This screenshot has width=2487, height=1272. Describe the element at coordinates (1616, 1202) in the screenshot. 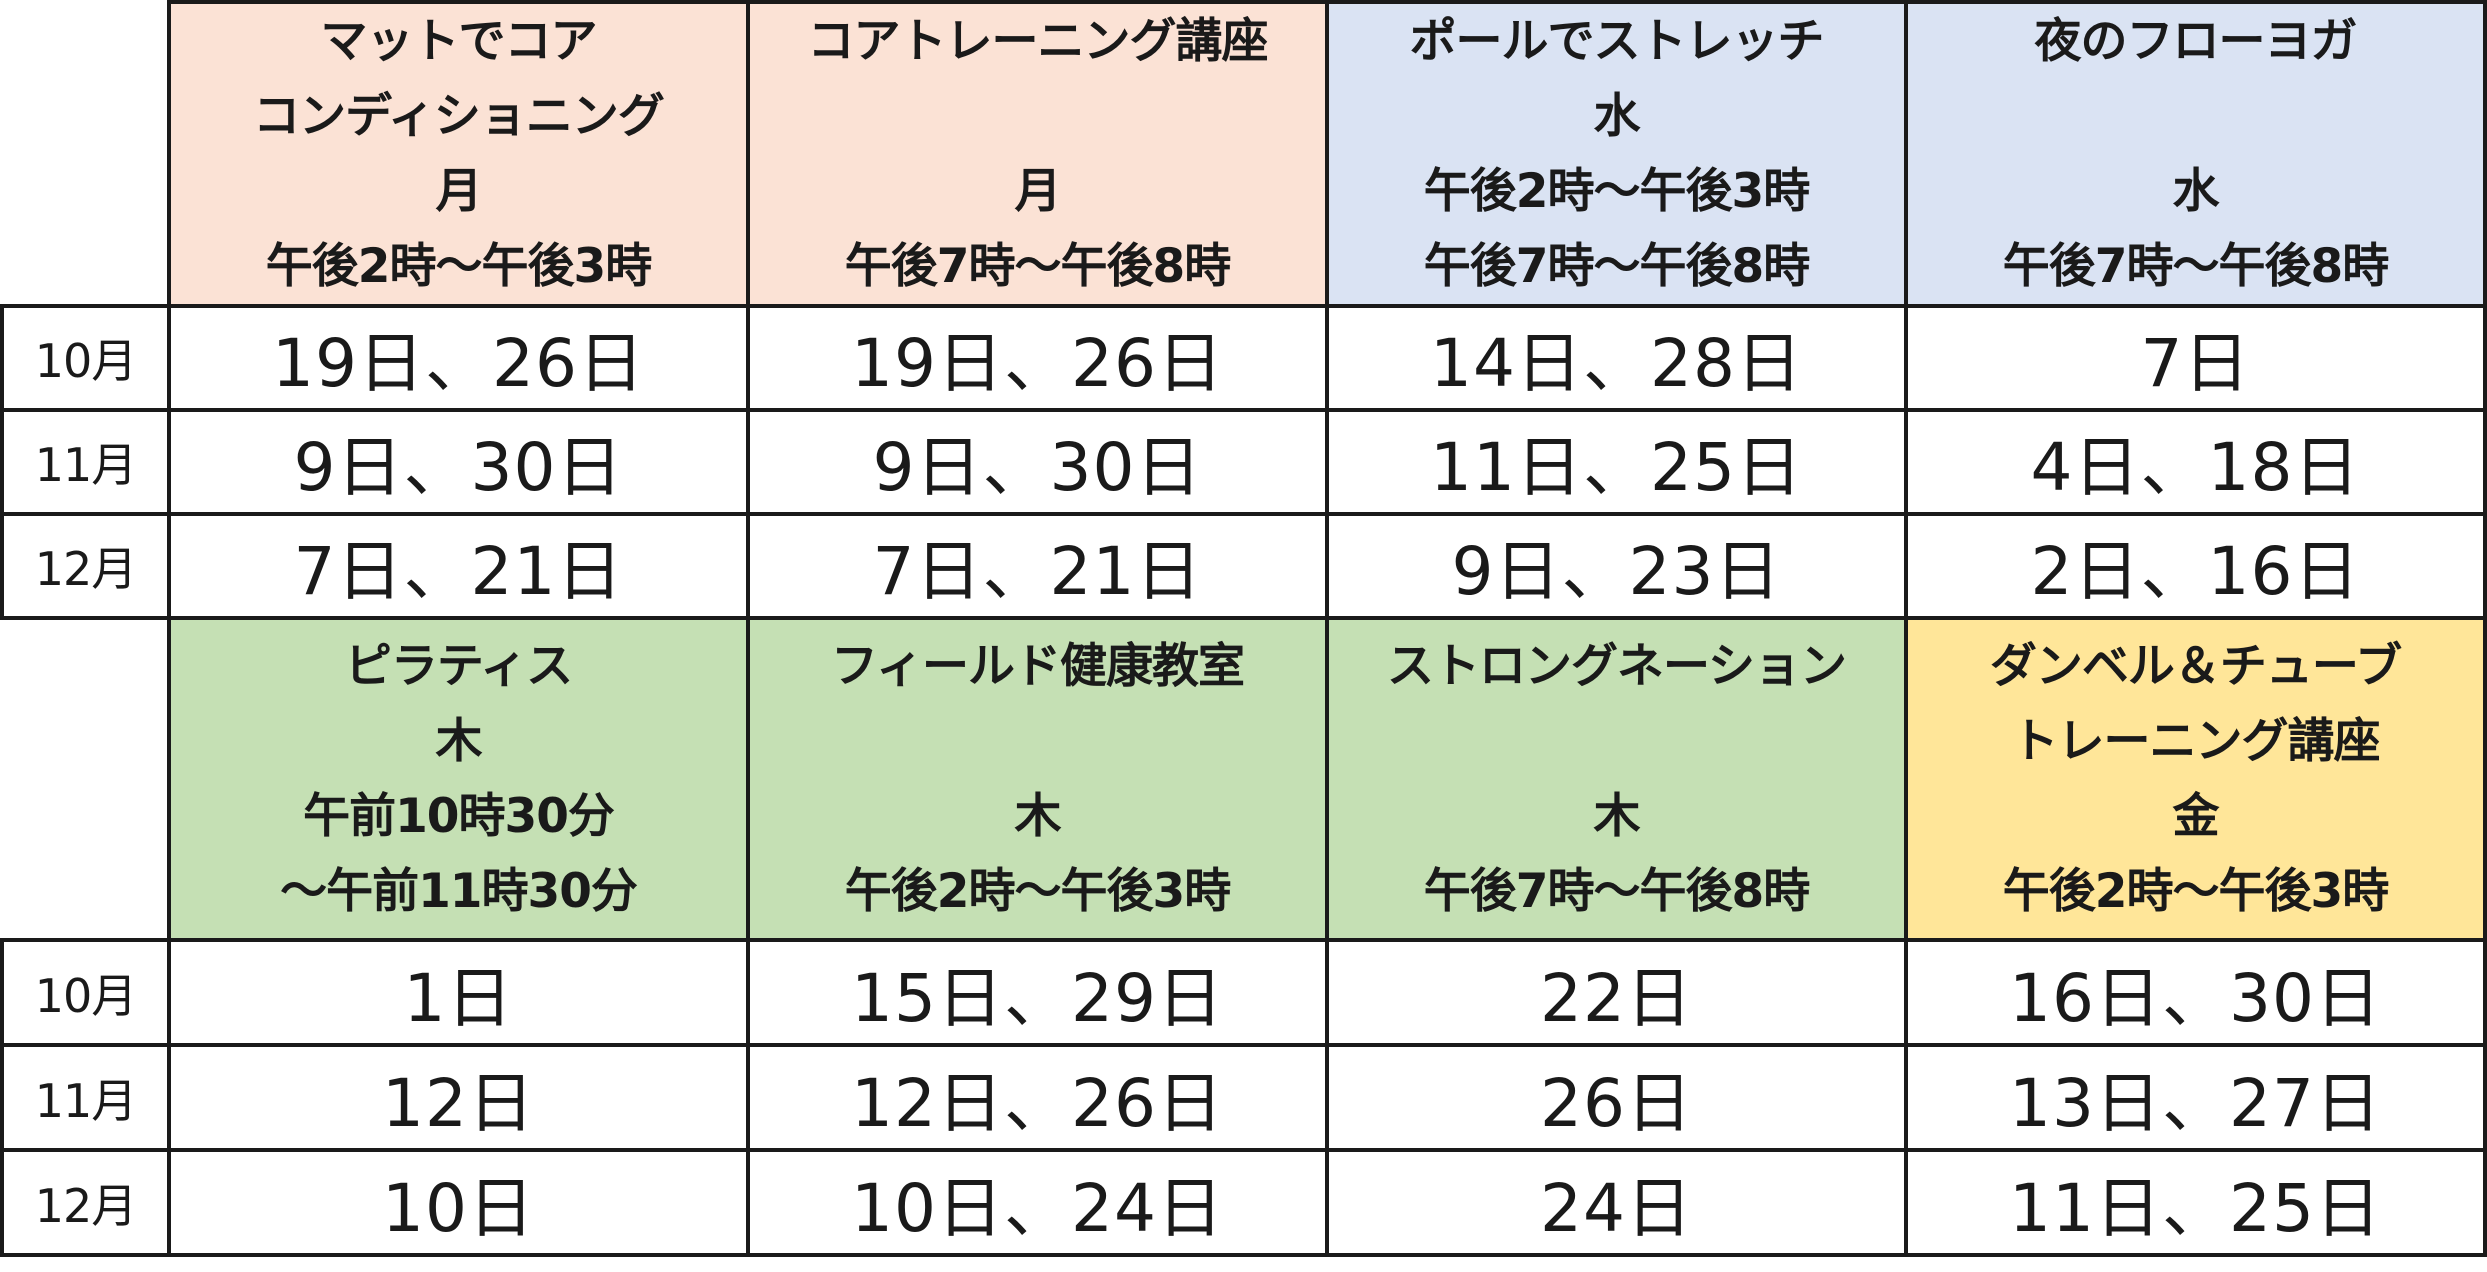

I see `date-cell: 24日` at that location.